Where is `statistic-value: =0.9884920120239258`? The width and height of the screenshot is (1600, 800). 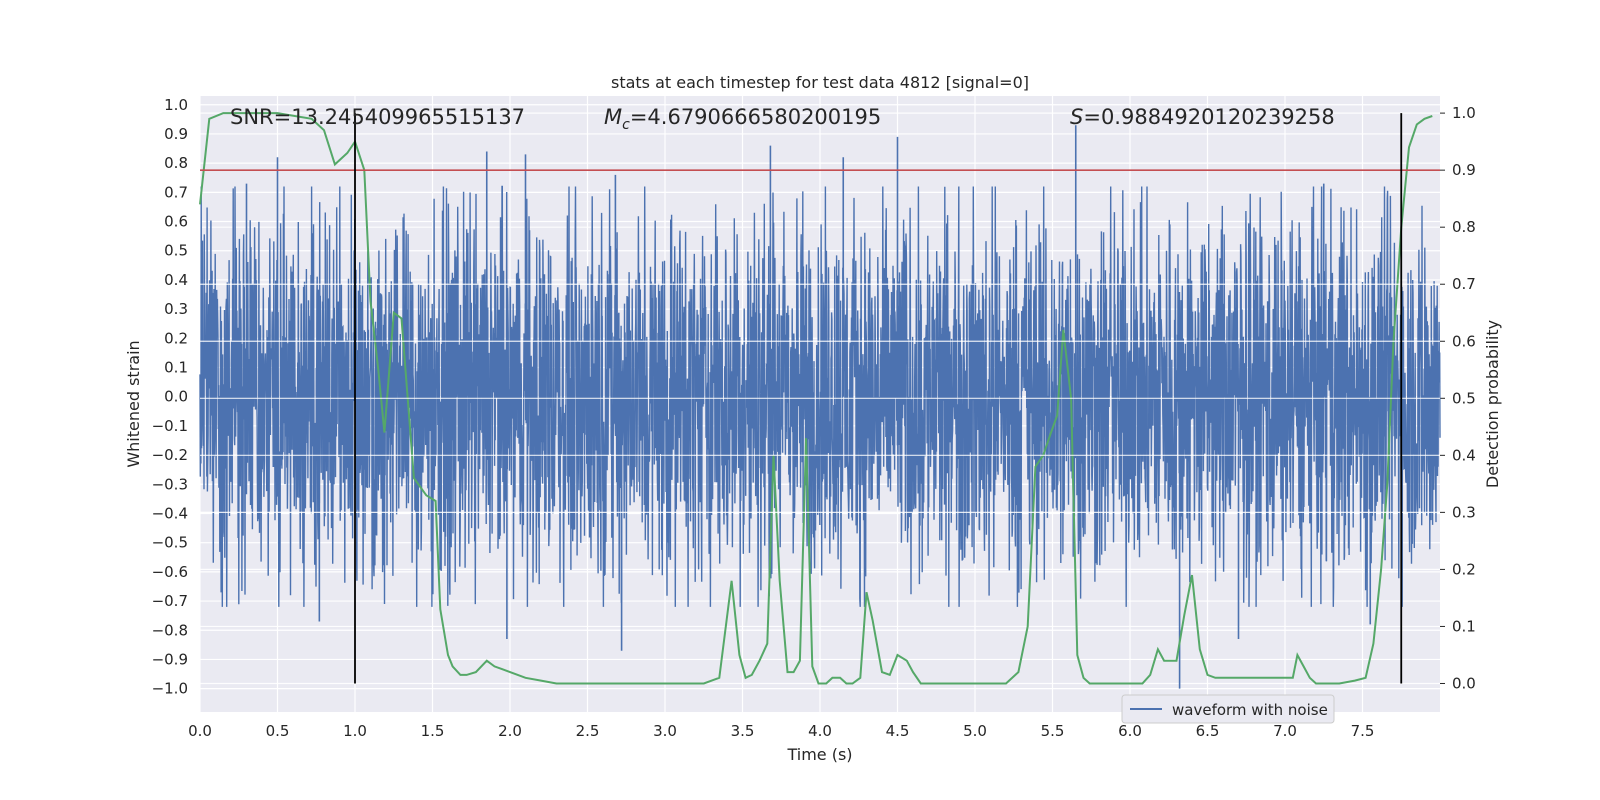 statistic-value: =0.9884920120239258 is located at coordinates (1208, 117).